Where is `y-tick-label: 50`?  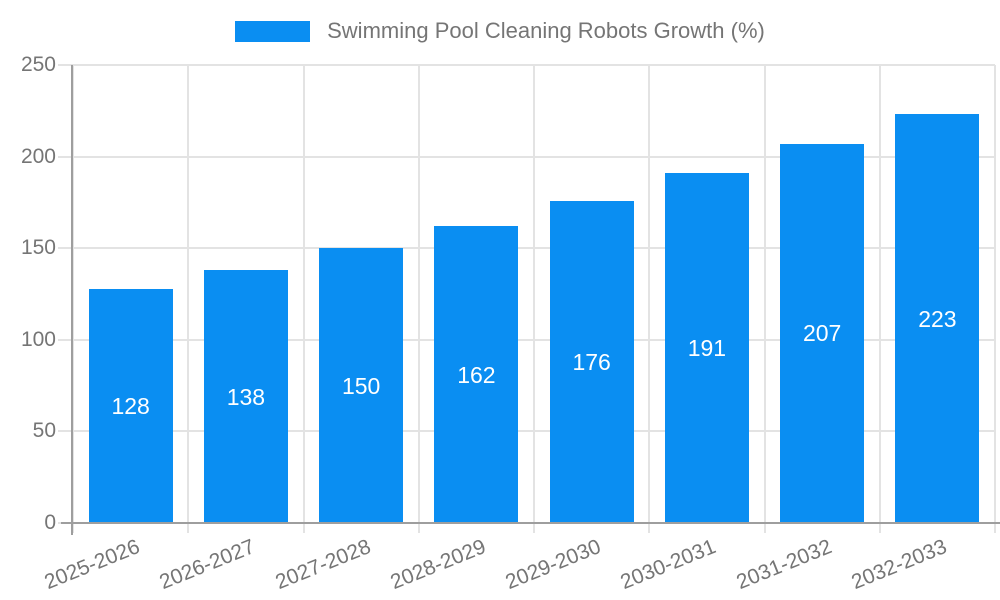 y-tick-label: 50 is located at coordinates (44, 431).